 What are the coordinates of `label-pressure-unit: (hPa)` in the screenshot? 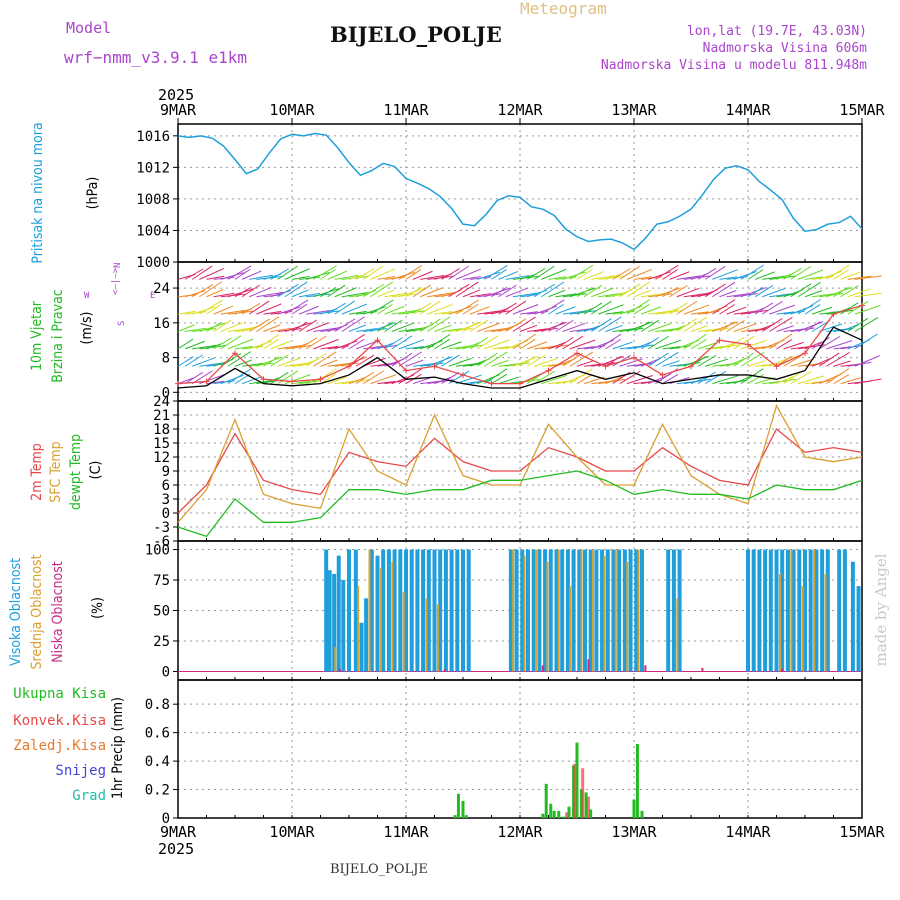 It's located at (93, 193).